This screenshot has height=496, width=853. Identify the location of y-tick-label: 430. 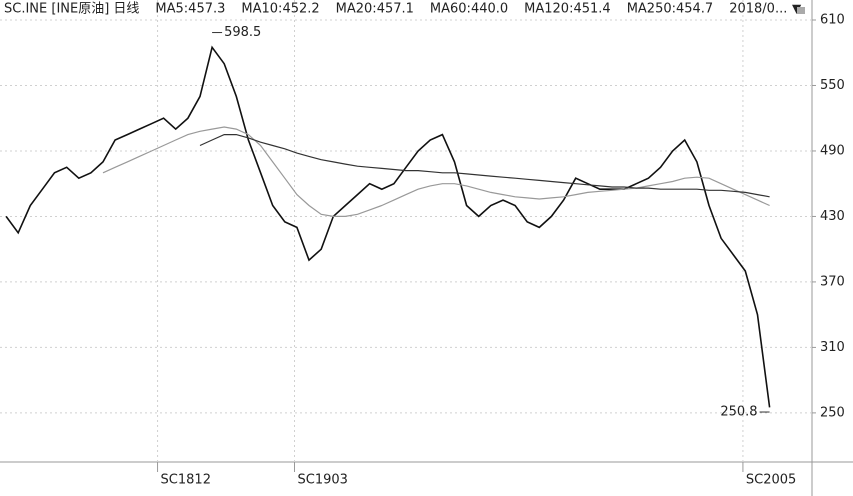
(832, 216).